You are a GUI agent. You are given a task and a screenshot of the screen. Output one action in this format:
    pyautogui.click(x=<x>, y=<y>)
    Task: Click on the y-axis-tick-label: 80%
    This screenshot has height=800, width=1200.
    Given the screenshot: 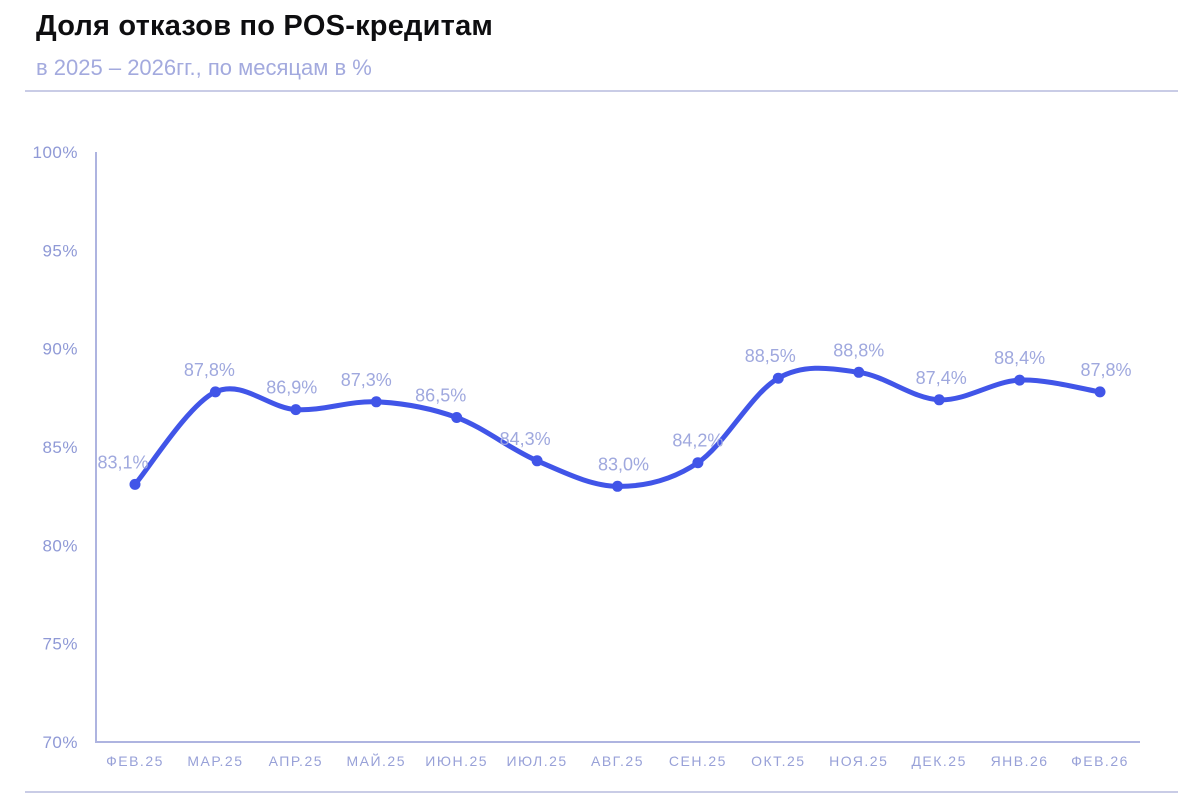 What is the action you would take?
    pyautogui.click(x=60, y=545)
    